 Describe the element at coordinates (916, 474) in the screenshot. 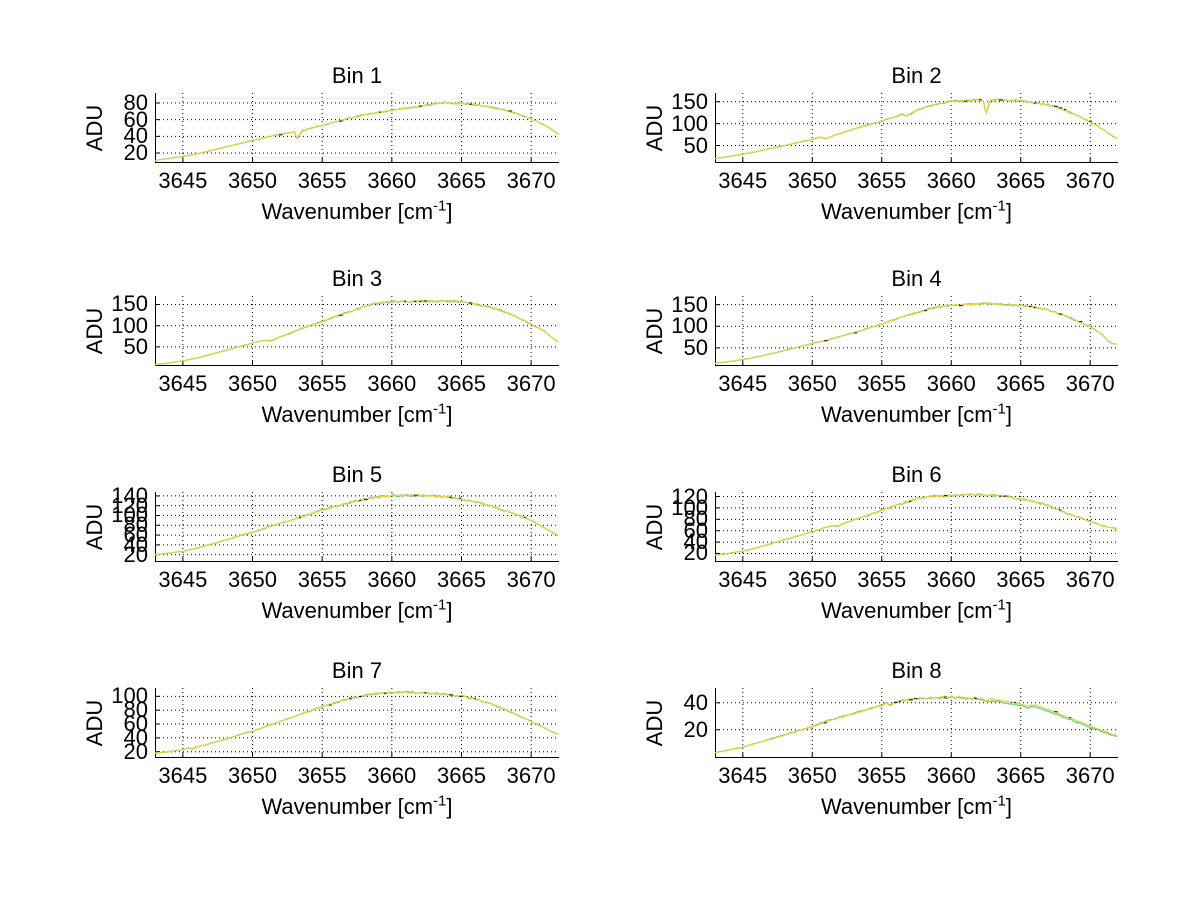

I see `subplot-title: Bin 6` at that location.